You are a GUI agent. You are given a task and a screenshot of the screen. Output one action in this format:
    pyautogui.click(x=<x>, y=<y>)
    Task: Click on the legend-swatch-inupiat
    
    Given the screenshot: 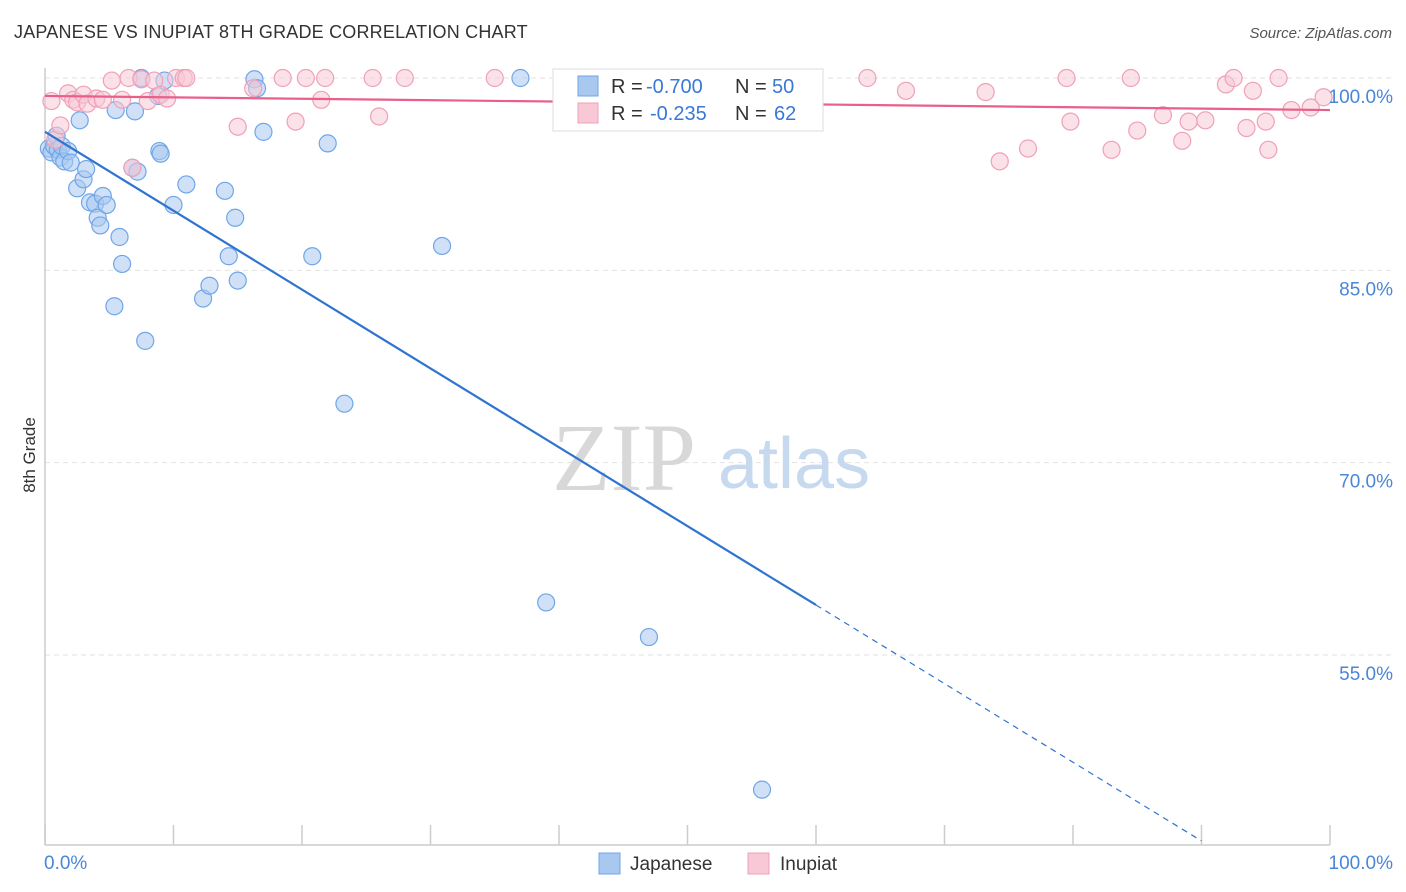 What is the action you would take?
    pyautogui.click(x=588, y=113)
    